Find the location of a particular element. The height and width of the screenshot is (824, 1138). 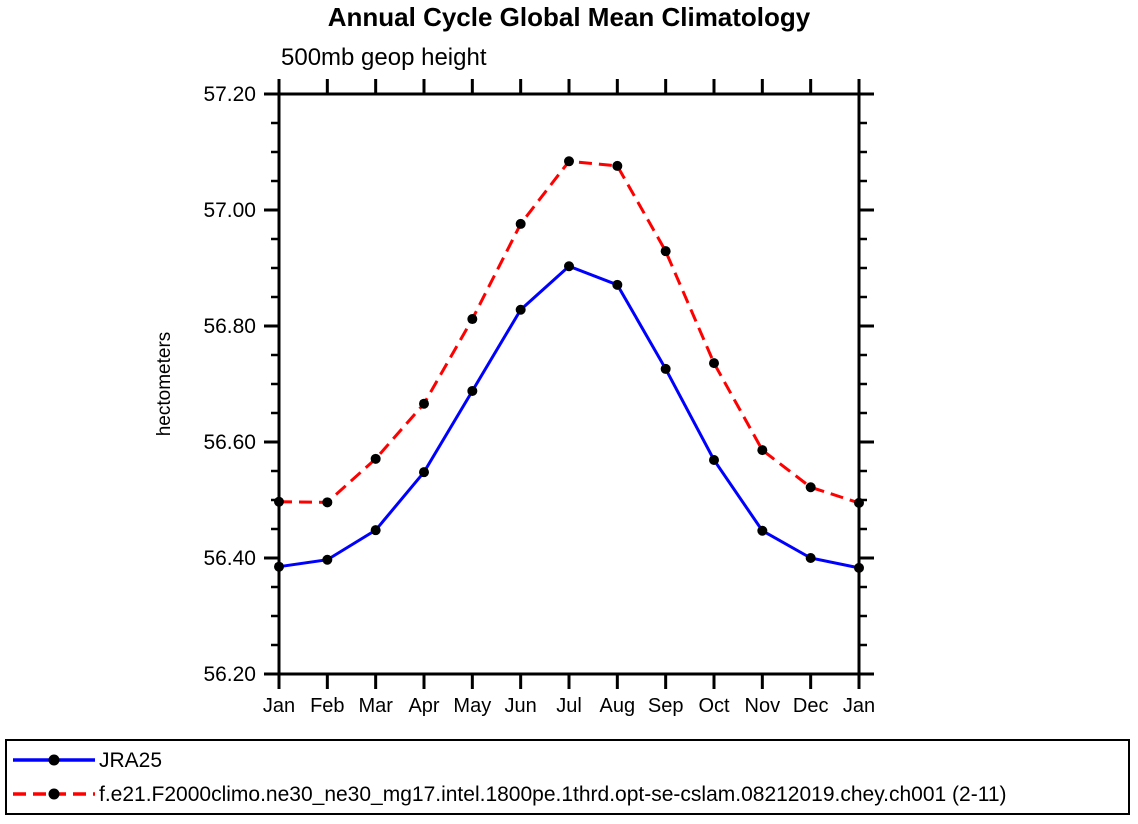

x-tick-label: May is located at coordinates (472, 706).